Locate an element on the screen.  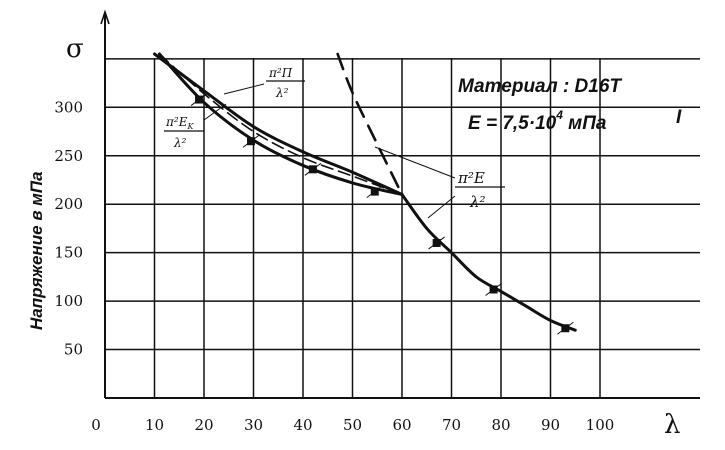
x-tick-label: 50 is located at coordinates (352, 425).